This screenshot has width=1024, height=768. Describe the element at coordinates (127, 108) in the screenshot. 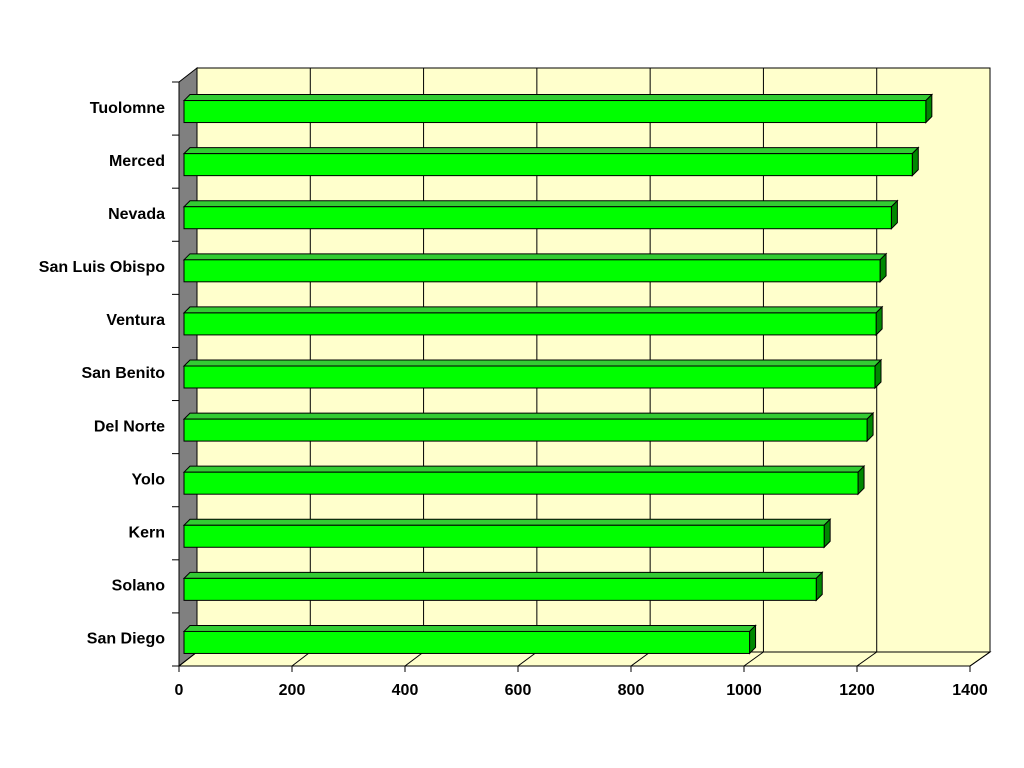

I see `y-tick-label: Tuolomne` at that location.